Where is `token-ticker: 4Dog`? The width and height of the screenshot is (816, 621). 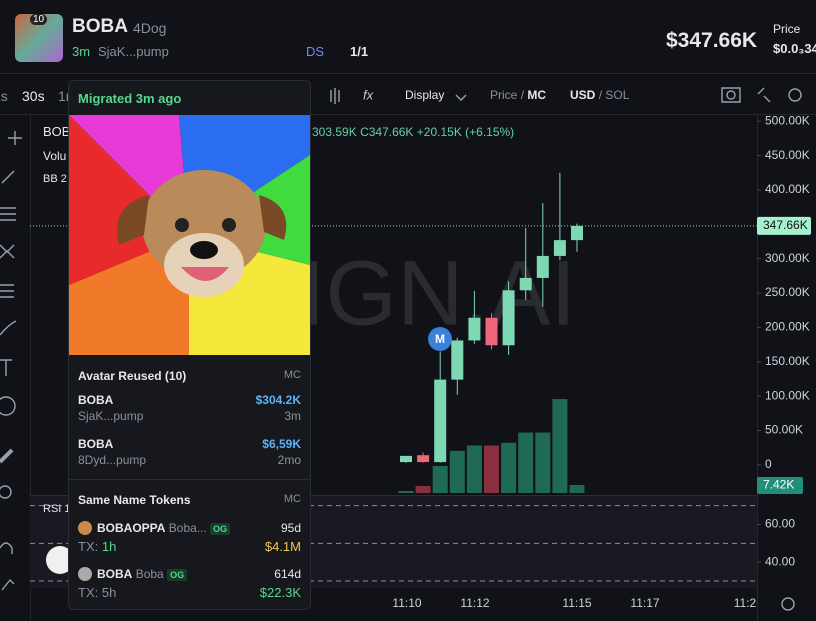 token-ticker: 4Dog is located at coordinates (150, 28).